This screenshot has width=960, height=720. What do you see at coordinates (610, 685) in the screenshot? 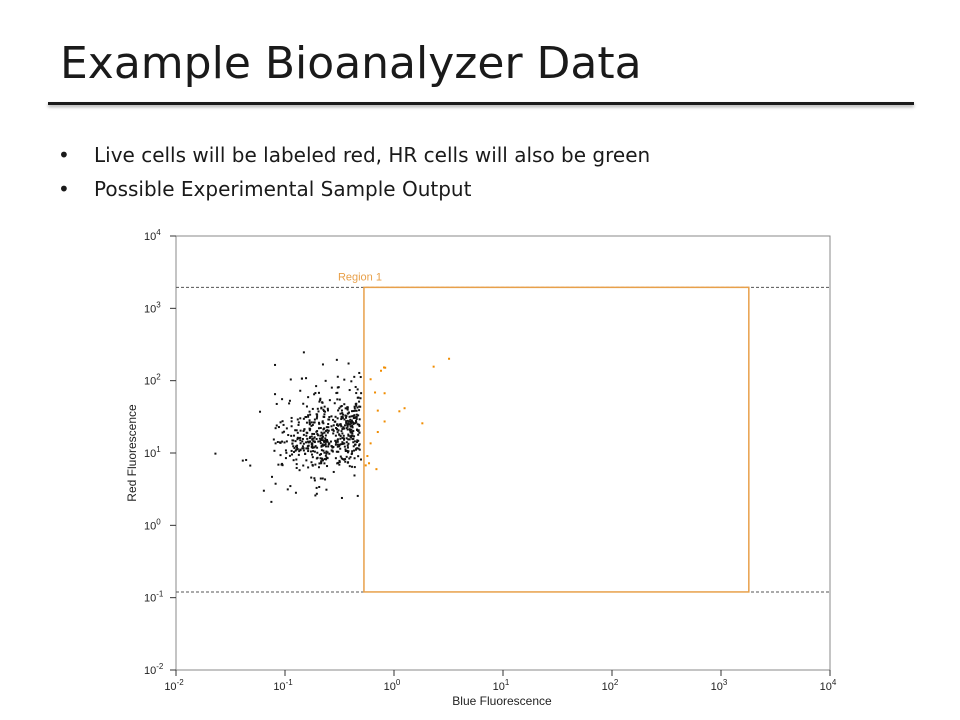
I see `x-tick-label: 10²` at bounding box center [610, 685].